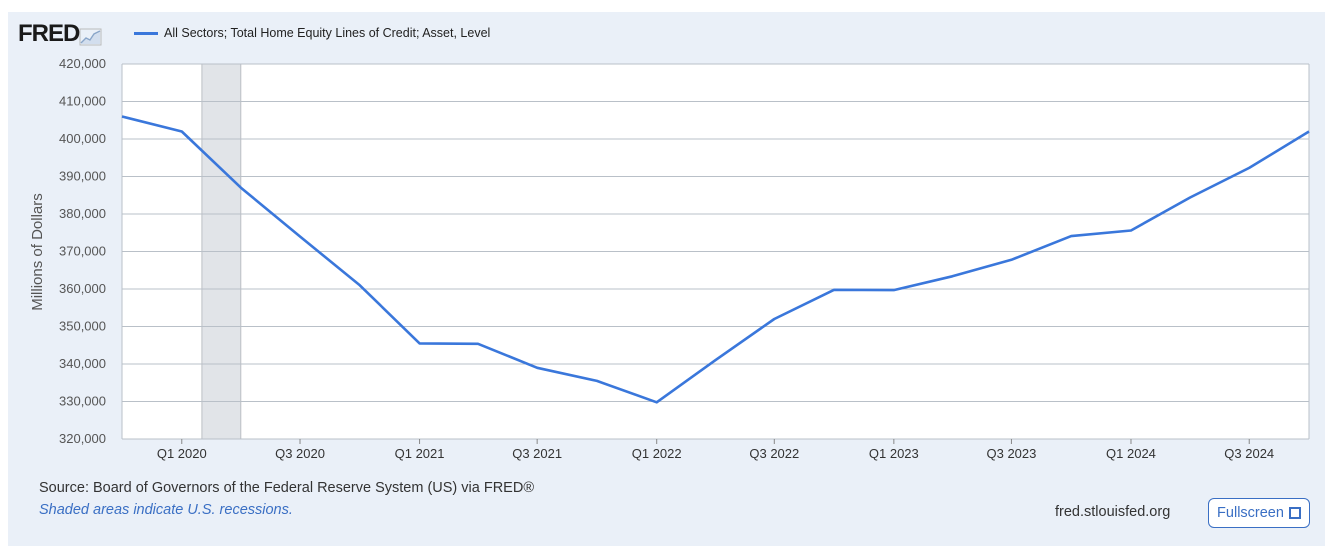  Describe the element at coordinates (182, 453) in the screenshot. I see `x-tick-label: Q1 2020` at that location.